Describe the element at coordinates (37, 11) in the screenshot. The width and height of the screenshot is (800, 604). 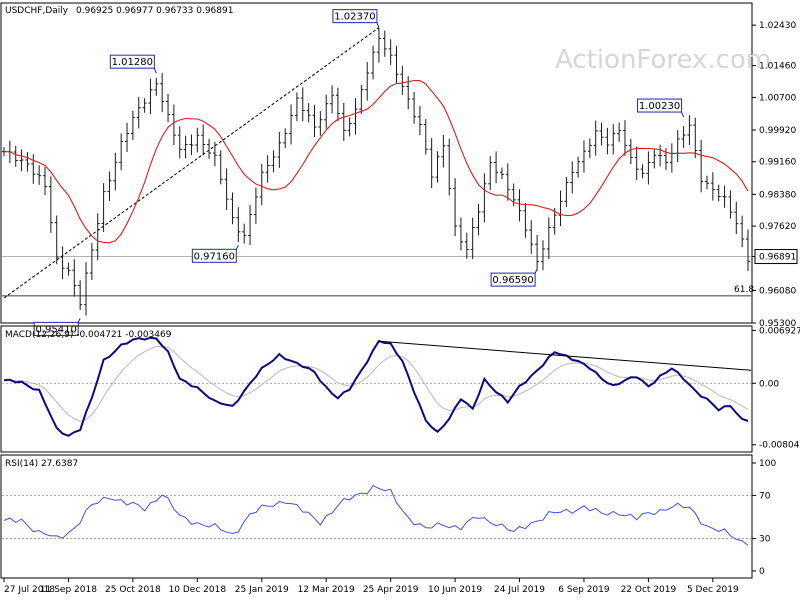
I see `price-title: USDCHF,Daily` at that location.